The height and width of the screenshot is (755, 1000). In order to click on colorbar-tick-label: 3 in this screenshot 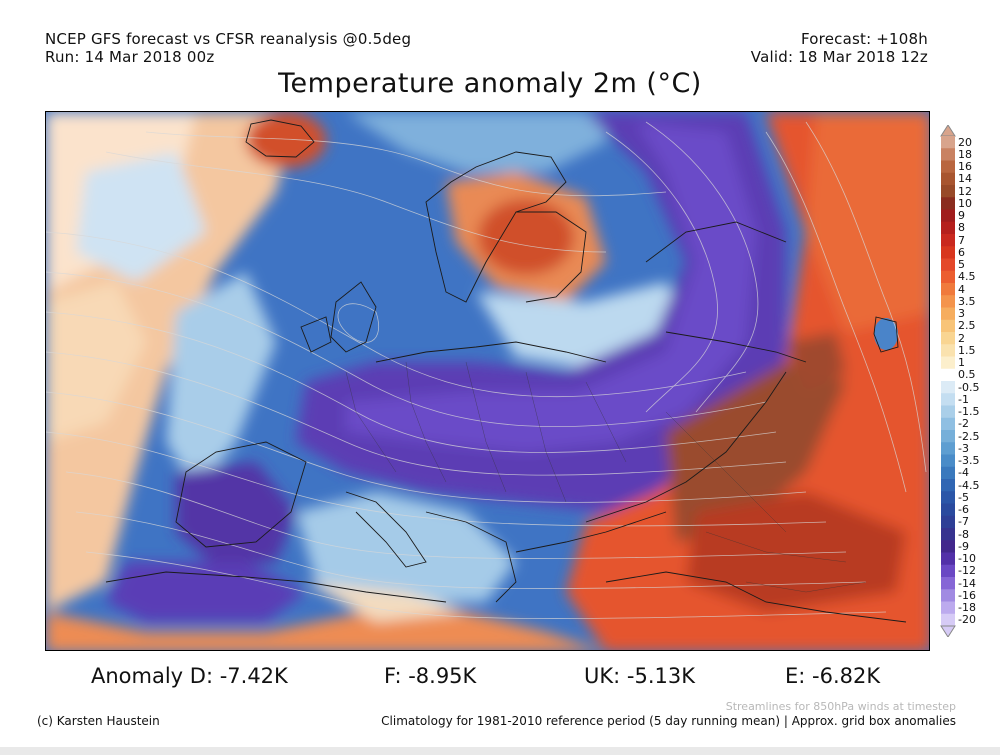, I will do `click(961, 314)`.